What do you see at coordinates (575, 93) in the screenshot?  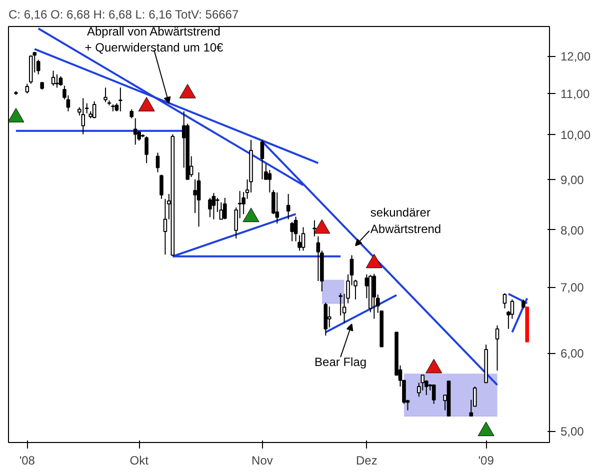 I see `y-tick-label: 11,00` at bounding box center [575, 93].